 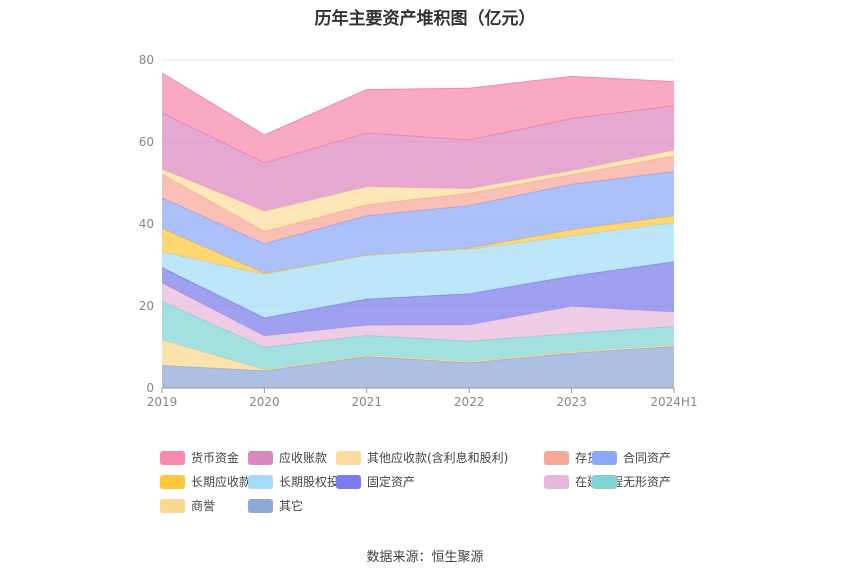 What do you see at coordinates (391, 482) in the screenshot?
I see `legend-label: 固定资产` at bounding box center [391, 482].